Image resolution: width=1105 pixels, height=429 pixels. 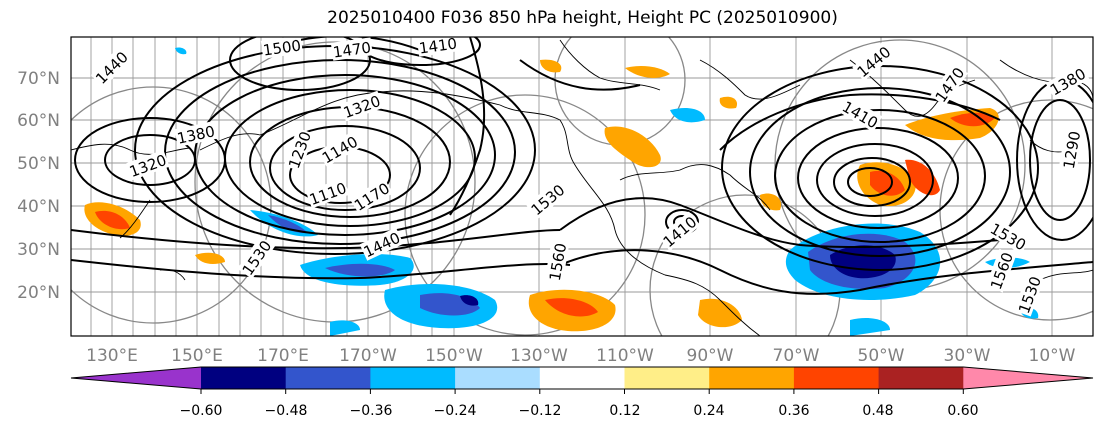 What do you see at coordinates (877, 411) in the screenshot?
I see `colorbar-tick-label: 0.48` at bounding box center [877, 411].